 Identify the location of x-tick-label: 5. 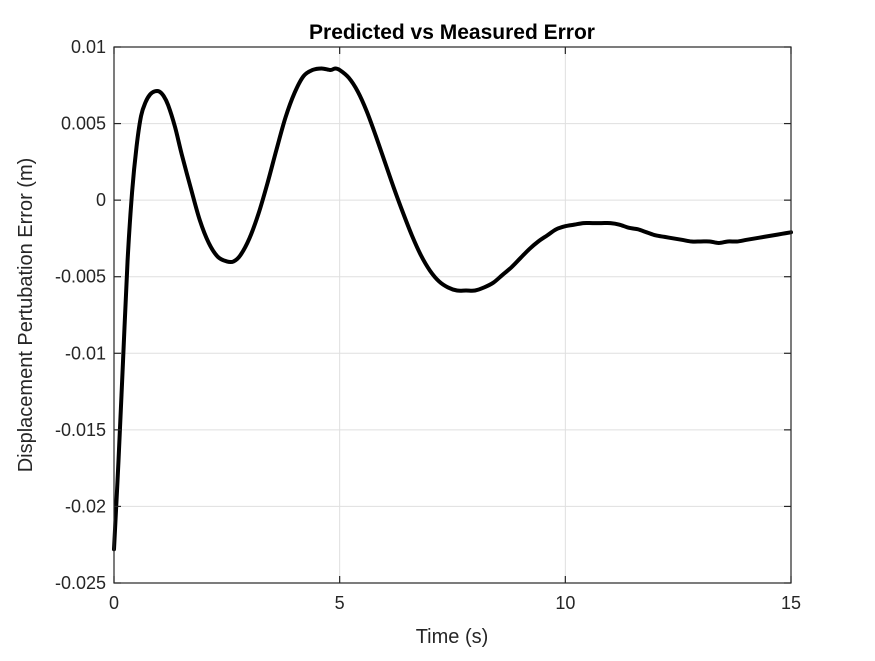
(340, 603).